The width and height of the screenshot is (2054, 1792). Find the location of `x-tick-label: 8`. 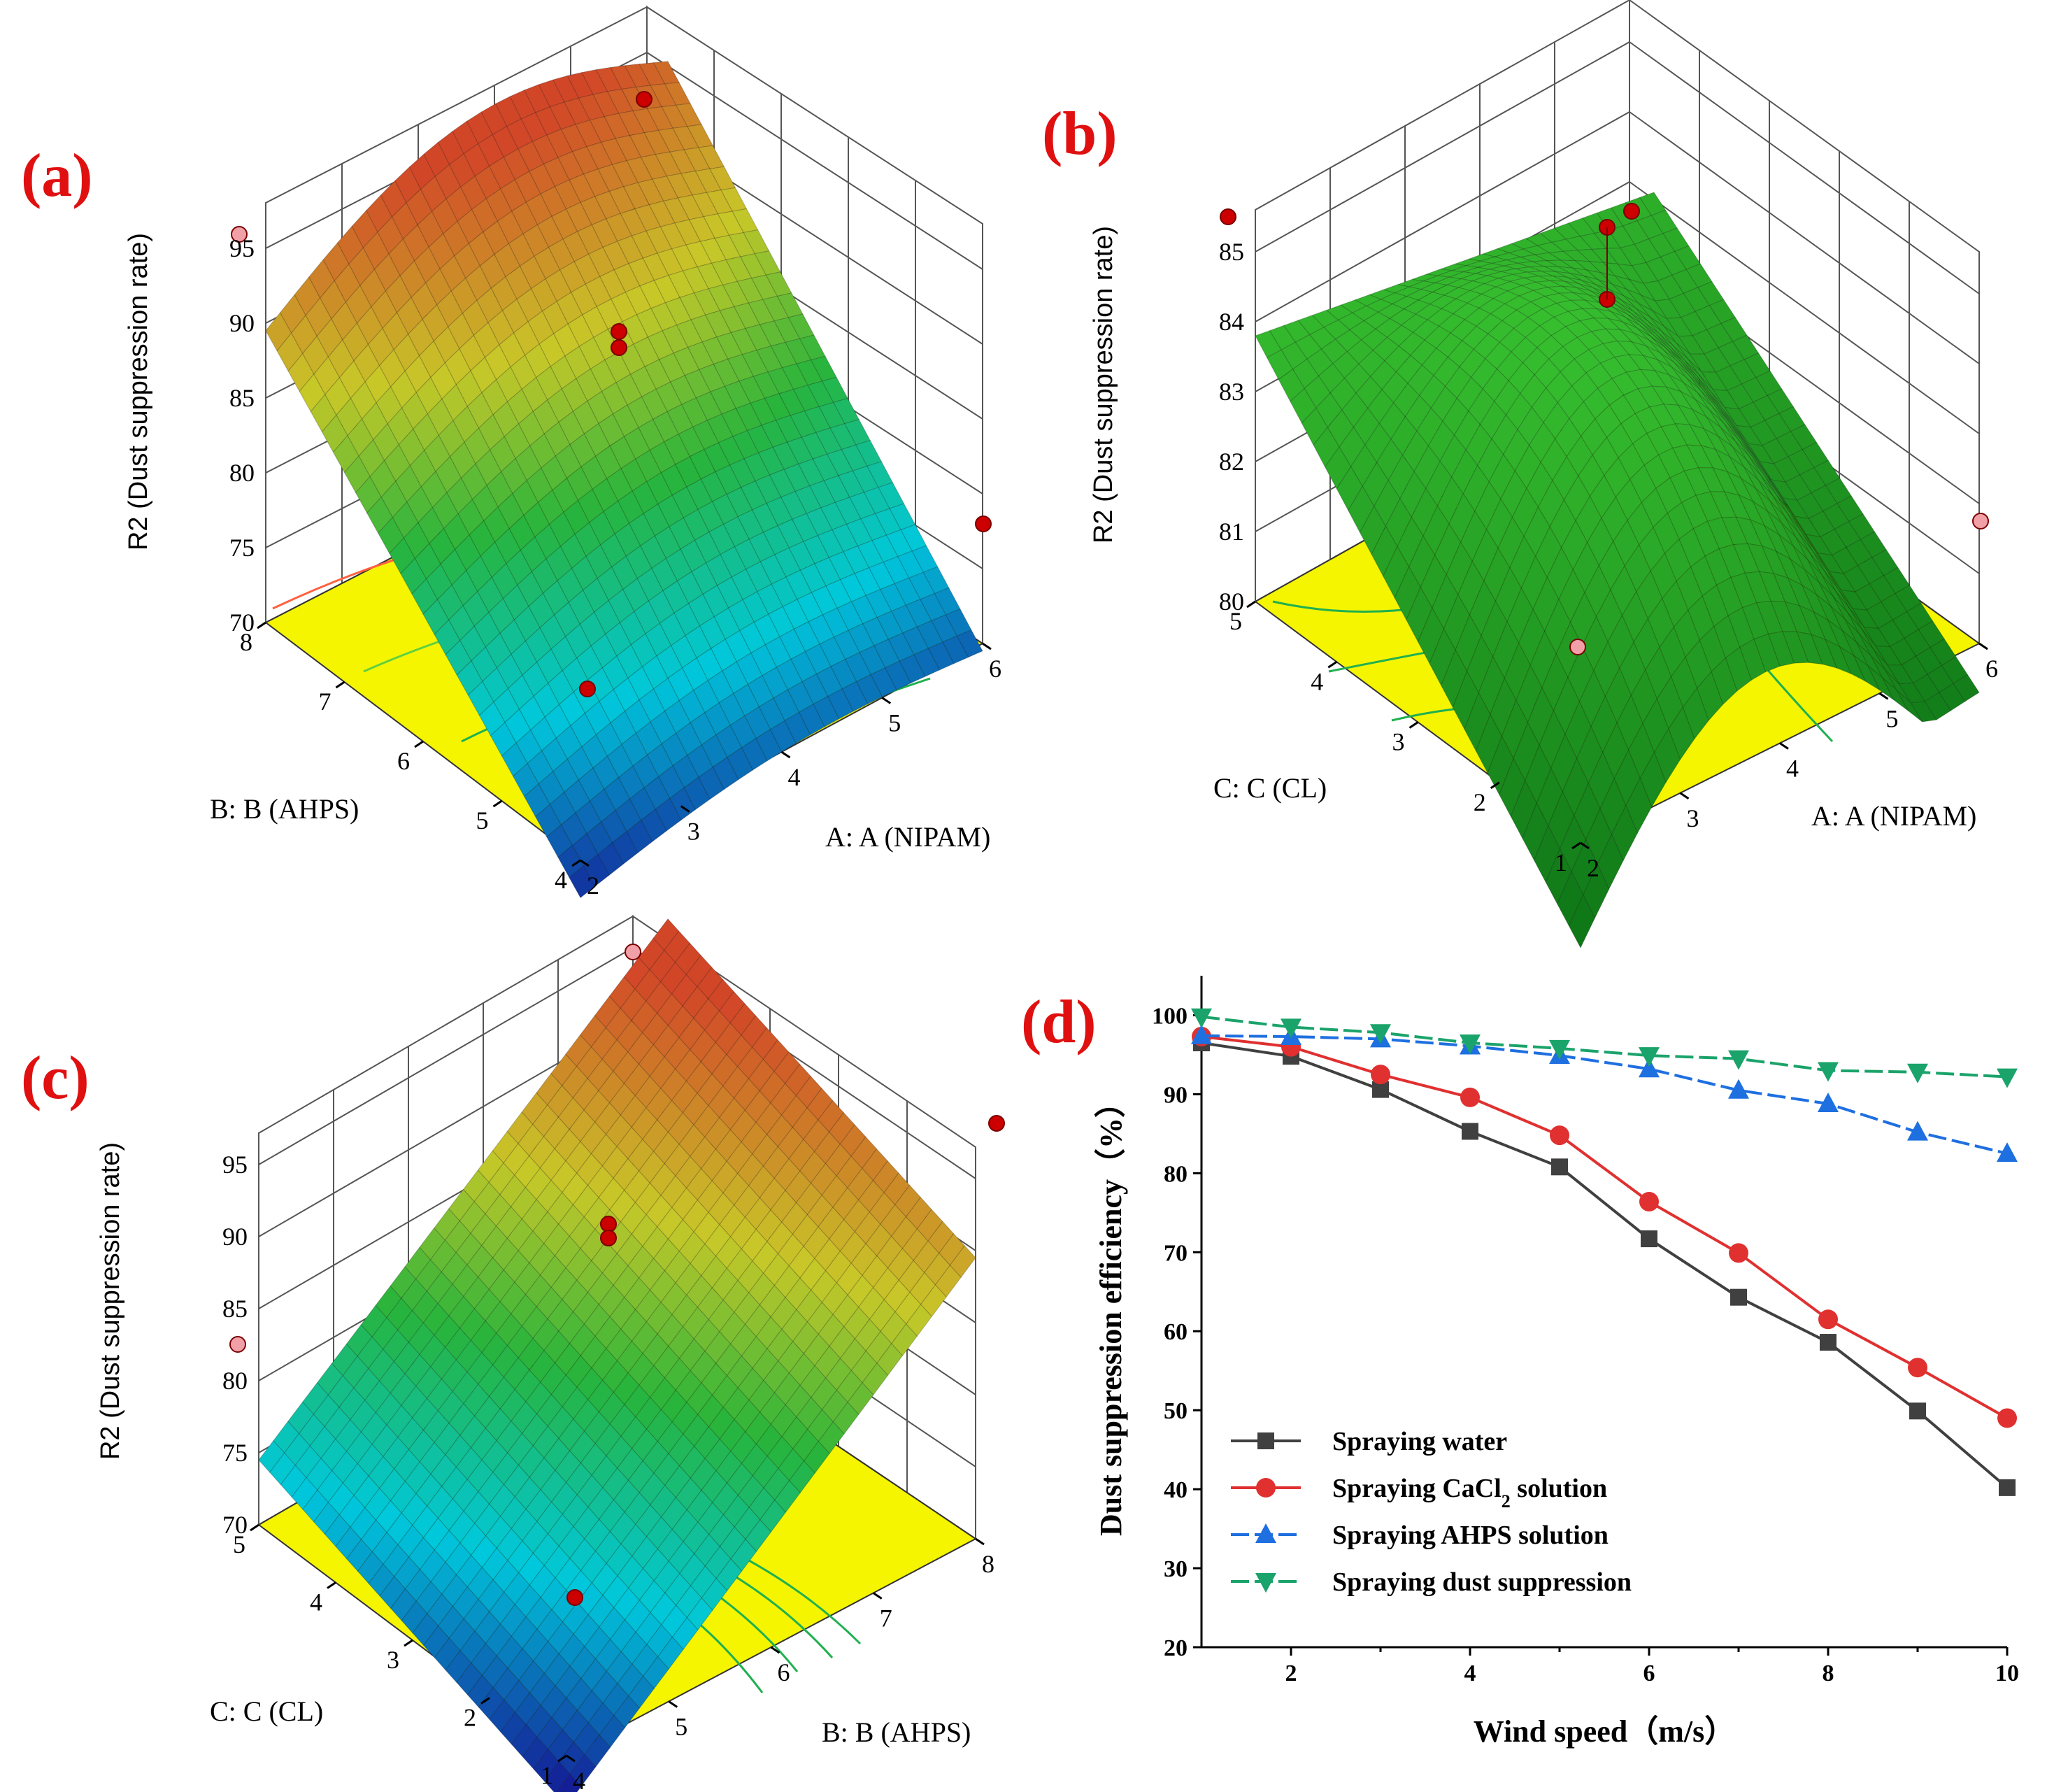

x-tick-label: 8 is located at coordinates (1828, 1673).